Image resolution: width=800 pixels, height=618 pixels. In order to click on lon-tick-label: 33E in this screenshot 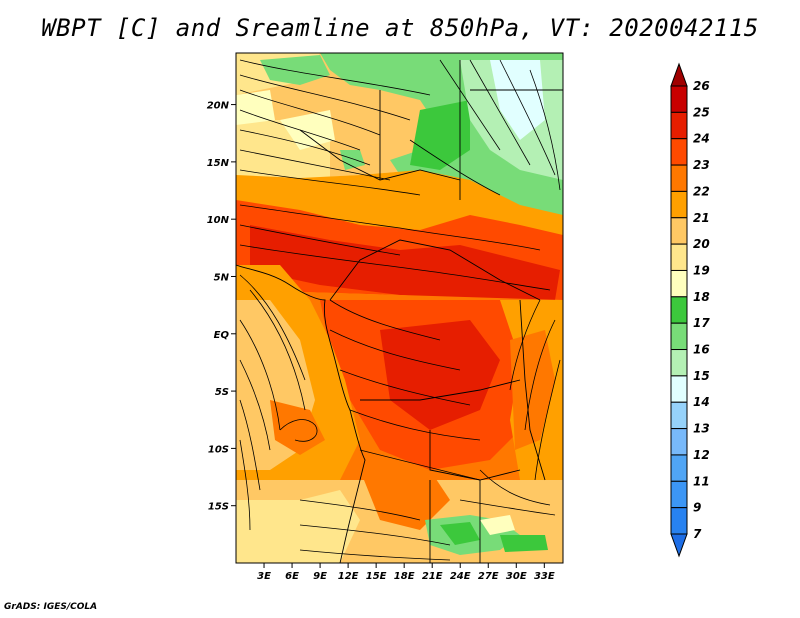, I will do `click(544, 576)`.